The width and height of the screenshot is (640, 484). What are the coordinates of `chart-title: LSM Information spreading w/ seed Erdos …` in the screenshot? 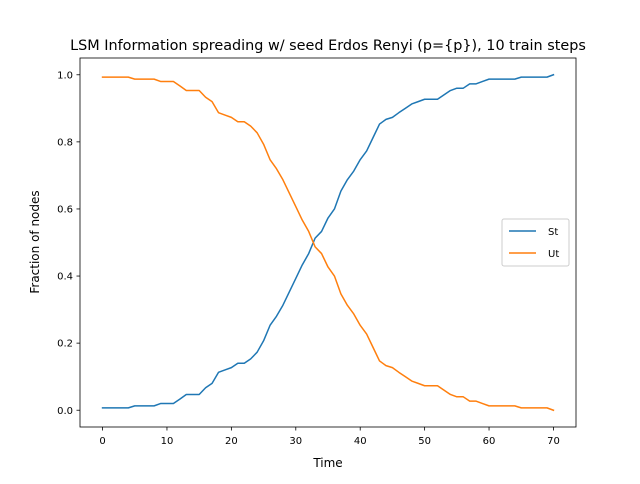 It's located at (328, 46).